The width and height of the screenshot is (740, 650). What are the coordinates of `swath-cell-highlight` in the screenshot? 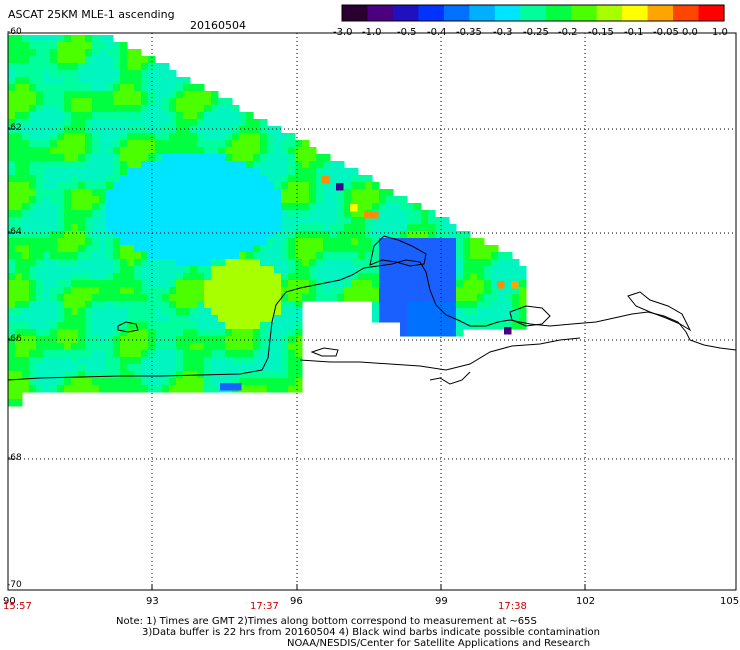 It's located at (326, 180).